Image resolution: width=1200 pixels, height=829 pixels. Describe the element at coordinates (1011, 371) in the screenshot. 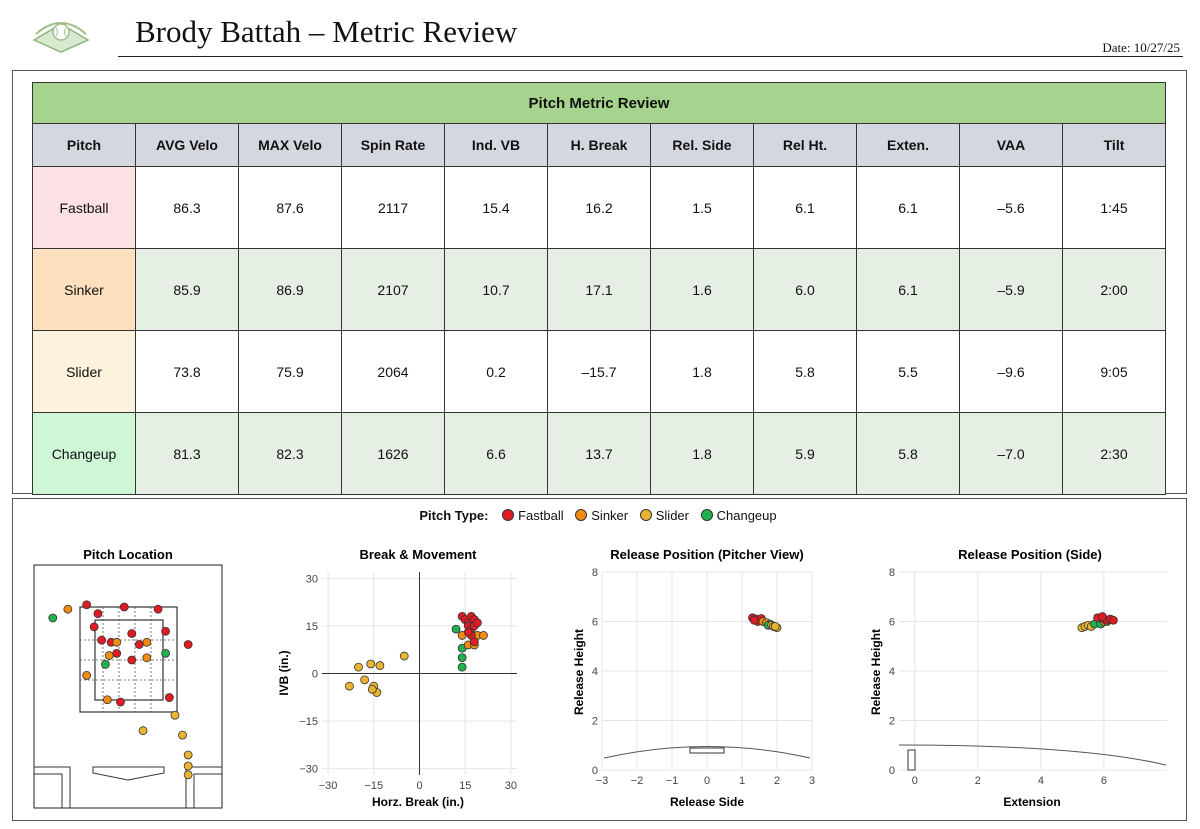

I see `table-cell: –9.6` at that location.